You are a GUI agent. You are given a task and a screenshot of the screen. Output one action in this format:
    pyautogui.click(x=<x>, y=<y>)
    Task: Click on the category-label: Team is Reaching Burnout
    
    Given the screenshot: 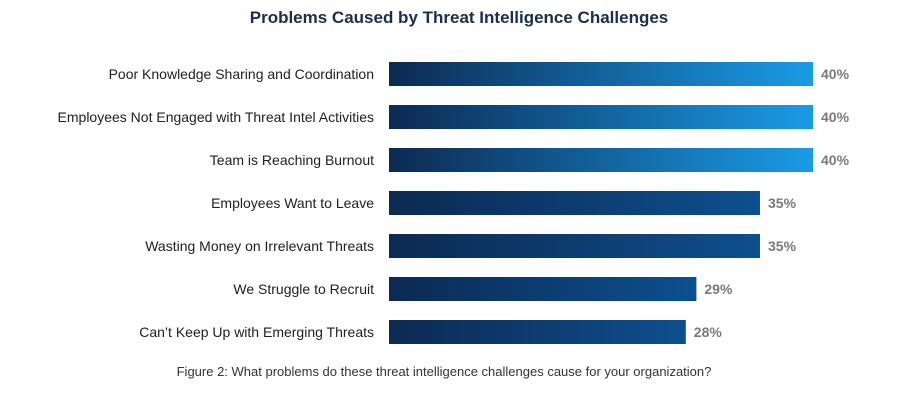 What is the action you would take?
    pyautogui.click(x=292, y=160)
    